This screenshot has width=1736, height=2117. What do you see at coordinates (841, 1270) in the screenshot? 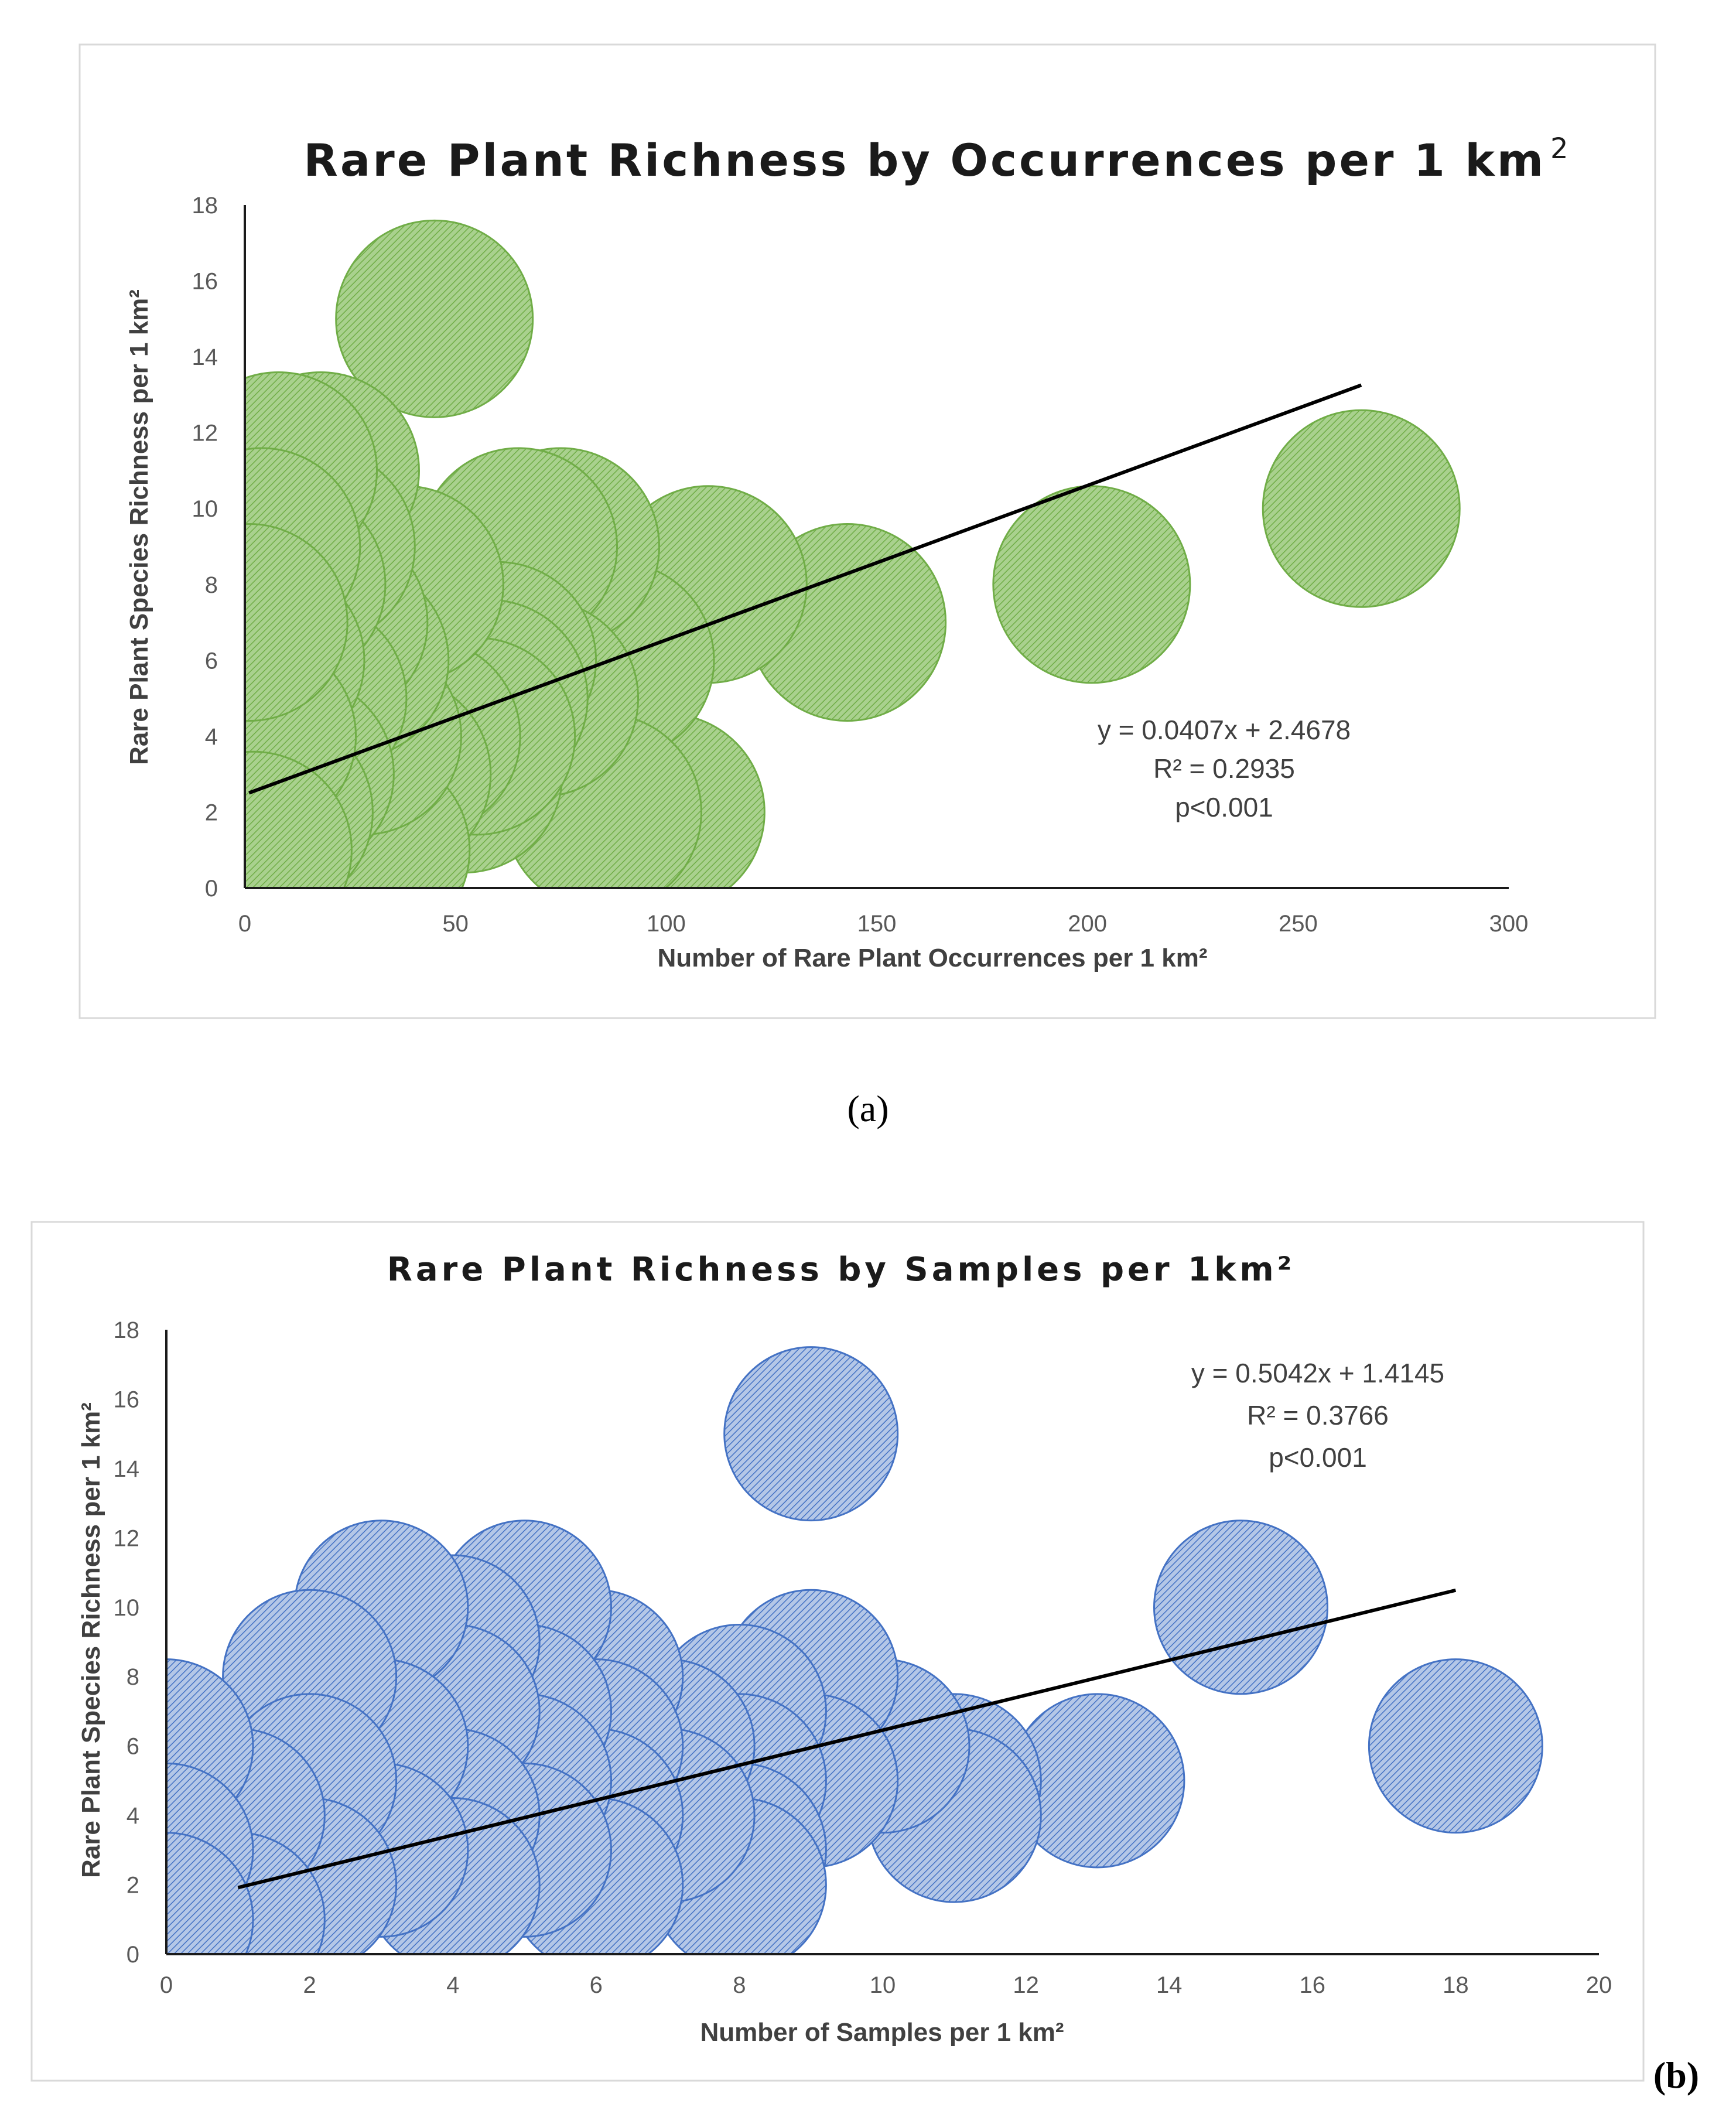
I see `chart-b-title: Rare Plant Richness by Samples per 1km²` at bounding box center [841, 1270].